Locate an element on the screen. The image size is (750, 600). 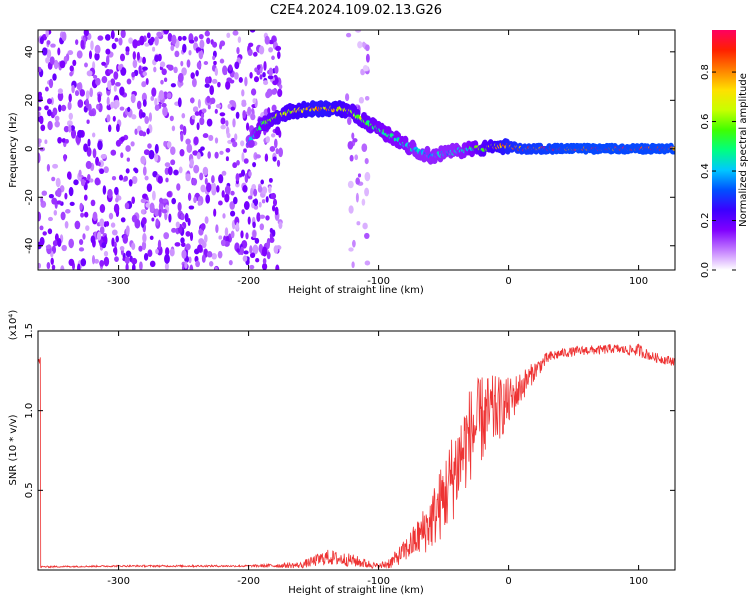
snr-y-tick-label: 1.5 is located at coordinates (29, 331).